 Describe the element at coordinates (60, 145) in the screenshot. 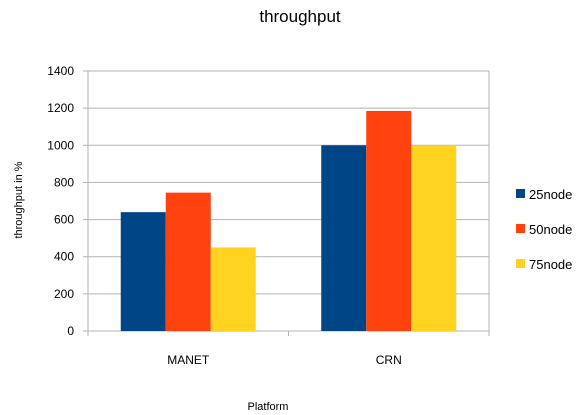

I see `y-tick-label: 1000` at that location.